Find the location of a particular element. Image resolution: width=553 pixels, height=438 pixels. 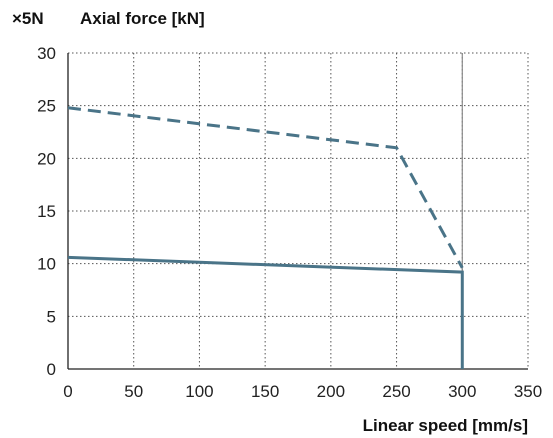

x-tick-label-0: 0 is located at coordinates (67, 391).